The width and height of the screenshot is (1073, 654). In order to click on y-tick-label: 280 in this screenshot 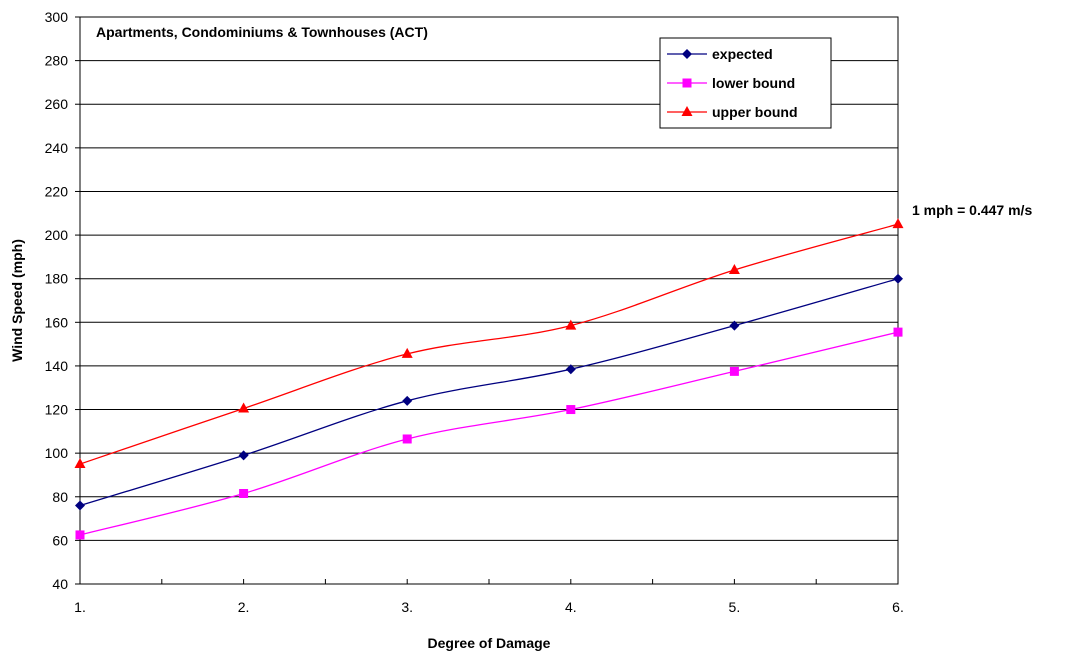, I will do `click(57, 61)`.